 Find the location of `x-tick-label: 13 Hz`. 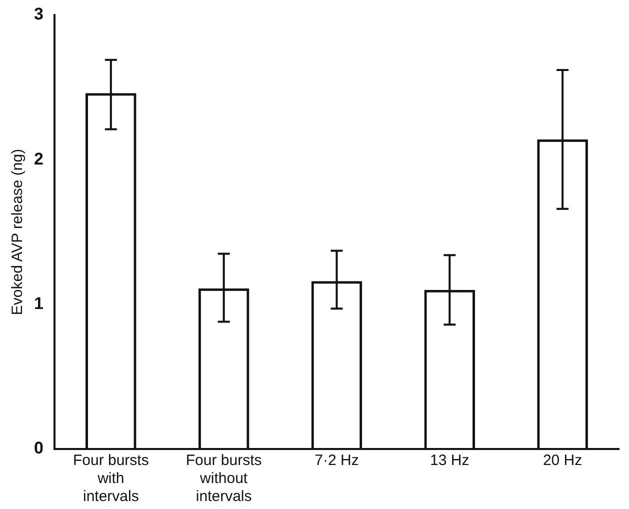

x-tick-label: 13 Hz is located at coordinates (450, 461).